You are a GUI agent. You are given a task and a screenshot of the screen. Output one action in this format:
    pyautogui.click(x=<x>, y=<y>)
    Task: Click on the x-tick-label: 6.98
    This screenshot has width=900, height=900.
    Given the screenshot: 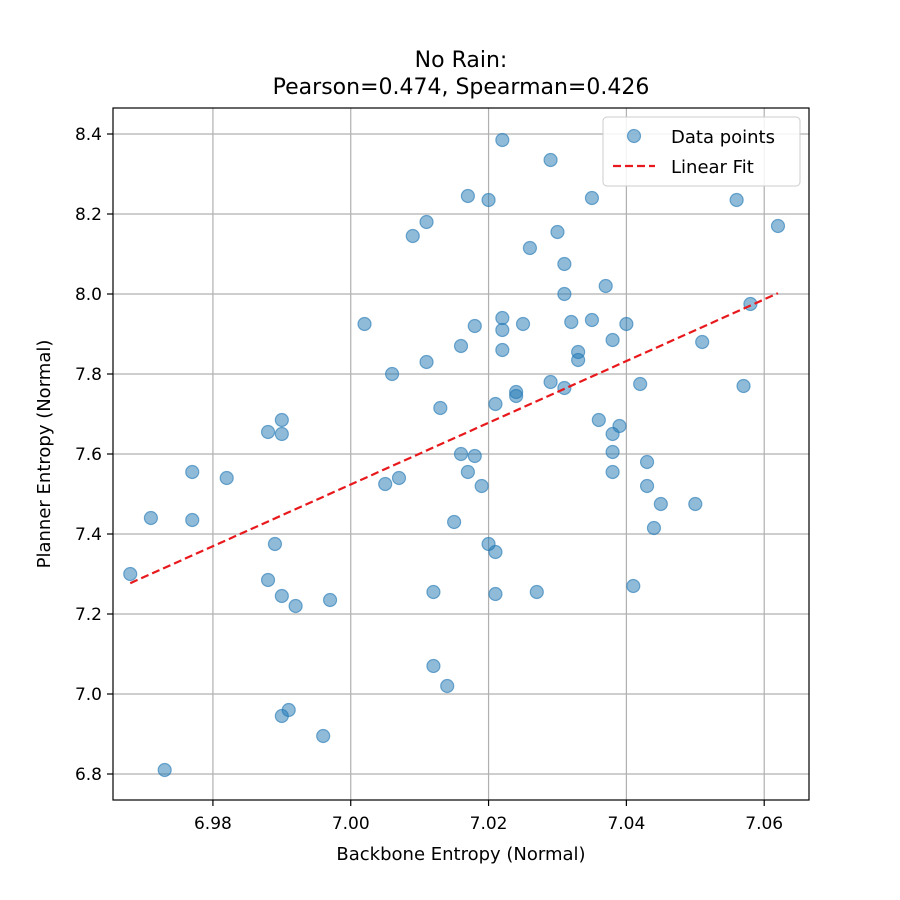 What is the action you would take?
    pyautogui.click(x=213, y=824)
    